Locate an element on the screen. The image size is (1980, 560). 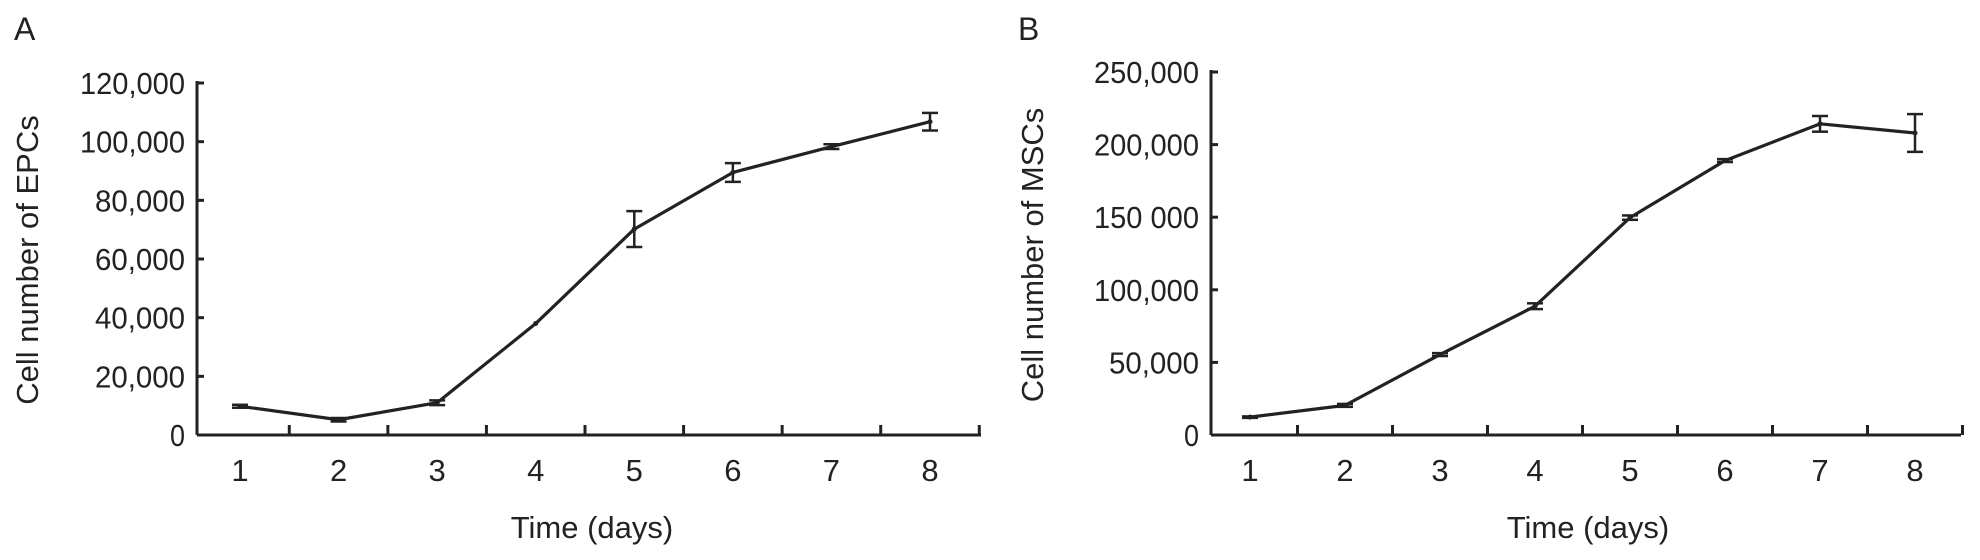
data-point is located at coordinates (536, 324).